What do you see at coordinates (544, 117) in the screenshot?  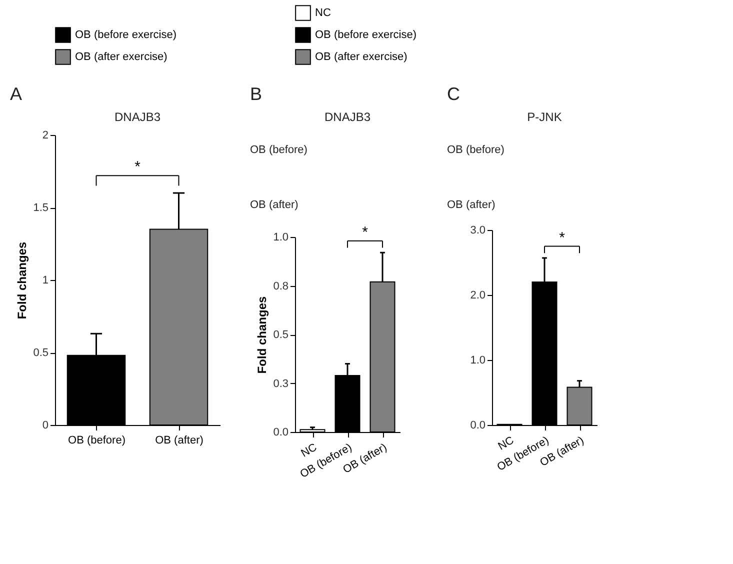 I see `chart-title: P-JNK` at bounding box center [544, 117].